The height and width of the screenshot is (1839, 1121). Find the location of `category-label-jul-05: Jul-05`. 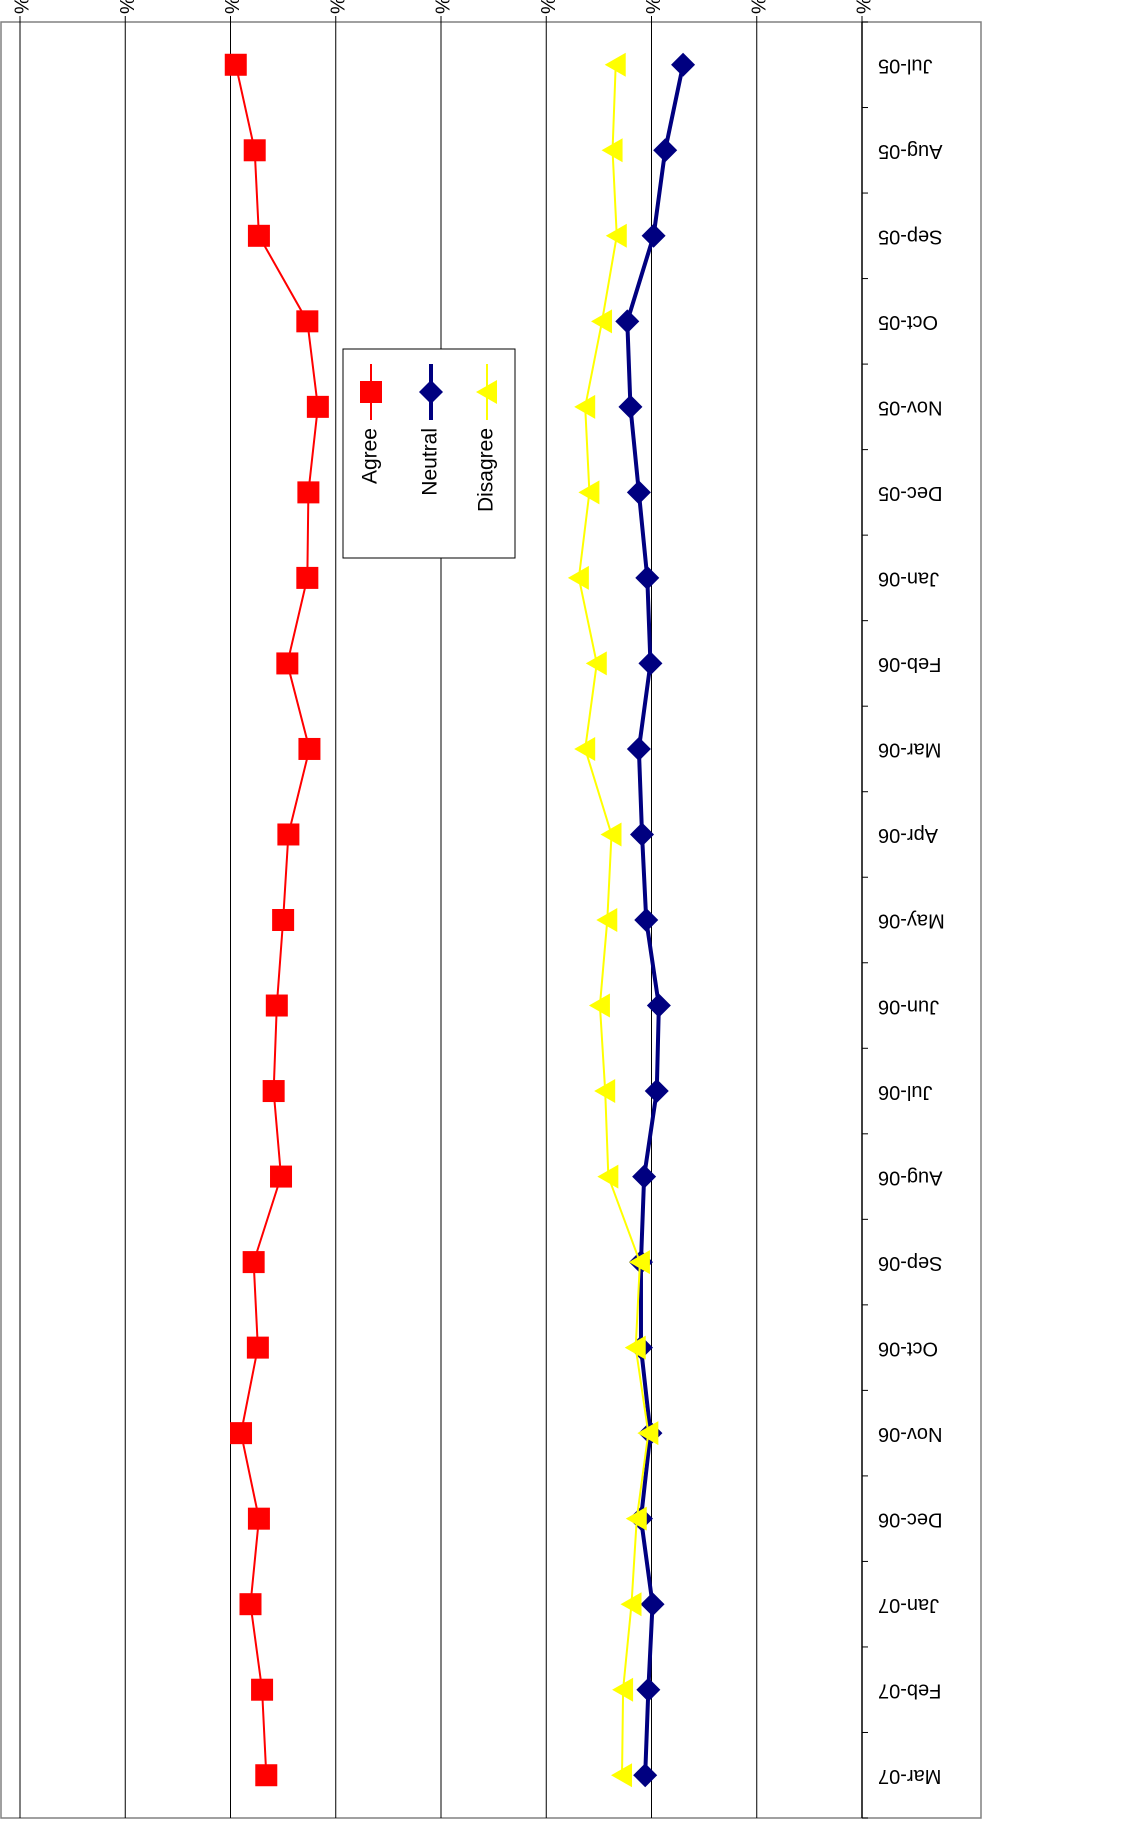

category-label-jul-05: Jul-05 is located at coordinates (905, 65).